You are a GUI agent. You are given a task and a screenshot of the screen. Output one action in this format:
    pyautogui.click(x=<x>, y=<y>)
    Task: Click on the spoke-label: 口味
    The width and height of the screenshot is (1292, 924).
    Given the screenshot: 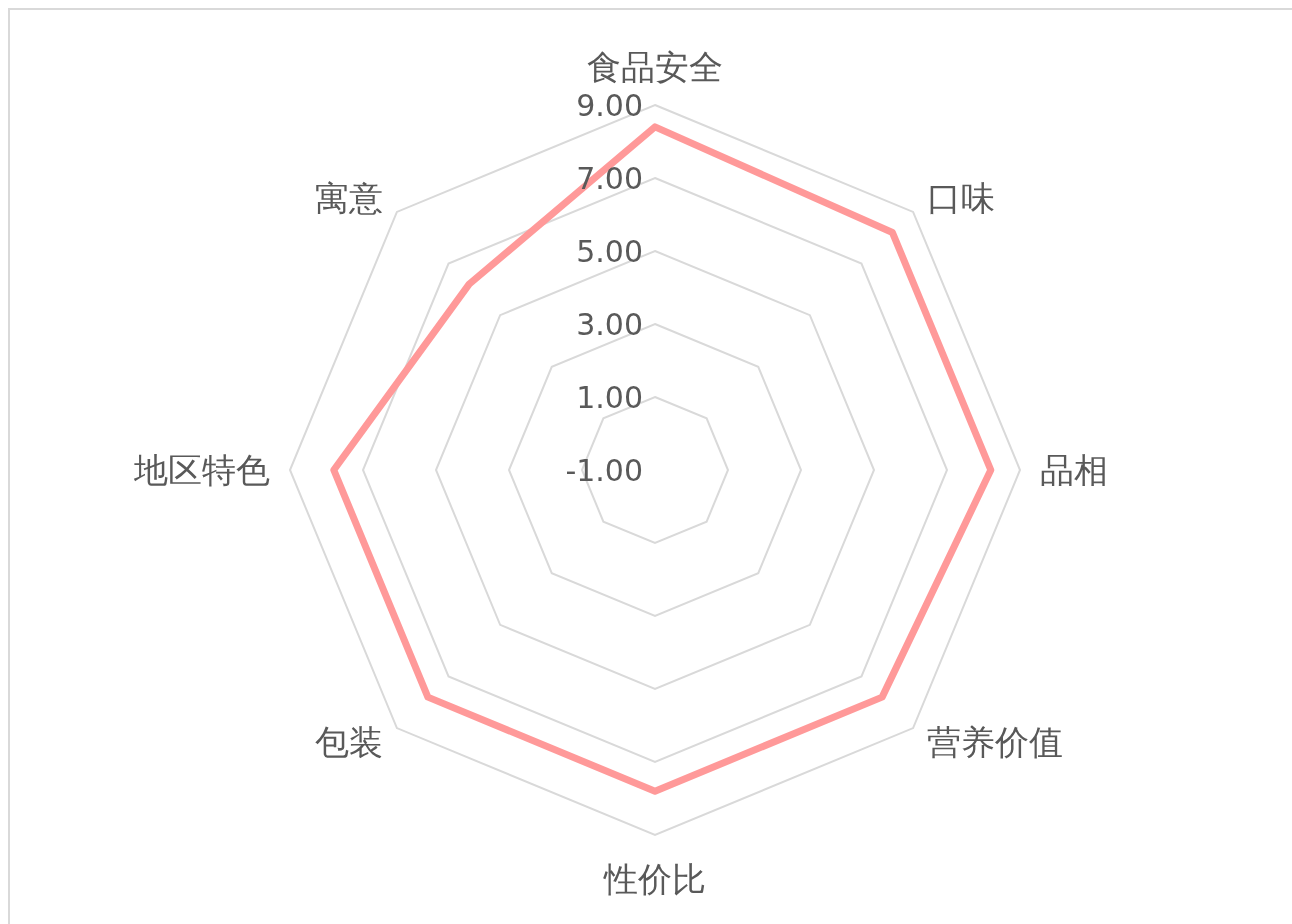 What is the action you would take?
    pyautogui.click(x=961, y=197)
    